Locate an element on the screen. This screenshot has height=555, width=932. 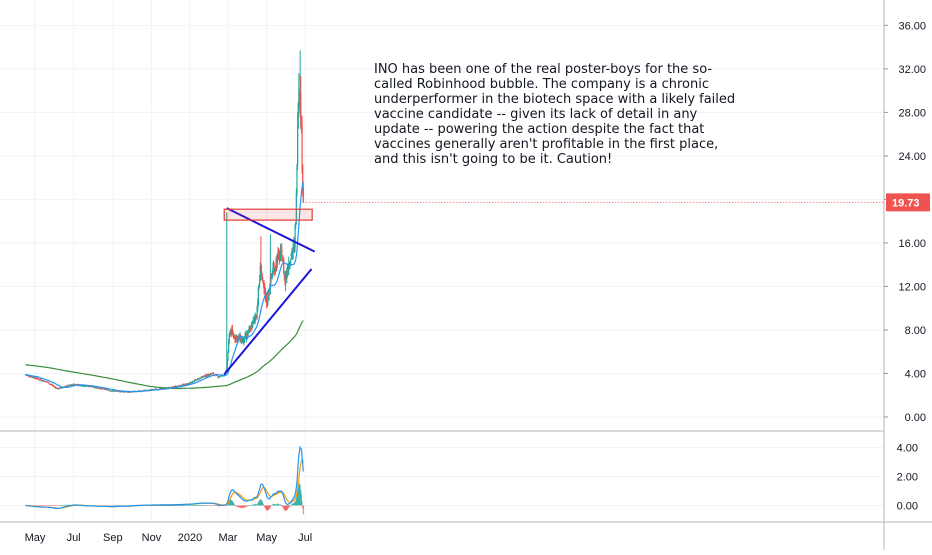
price-tick-label: 28.00 is located at coordinates (912, 113).